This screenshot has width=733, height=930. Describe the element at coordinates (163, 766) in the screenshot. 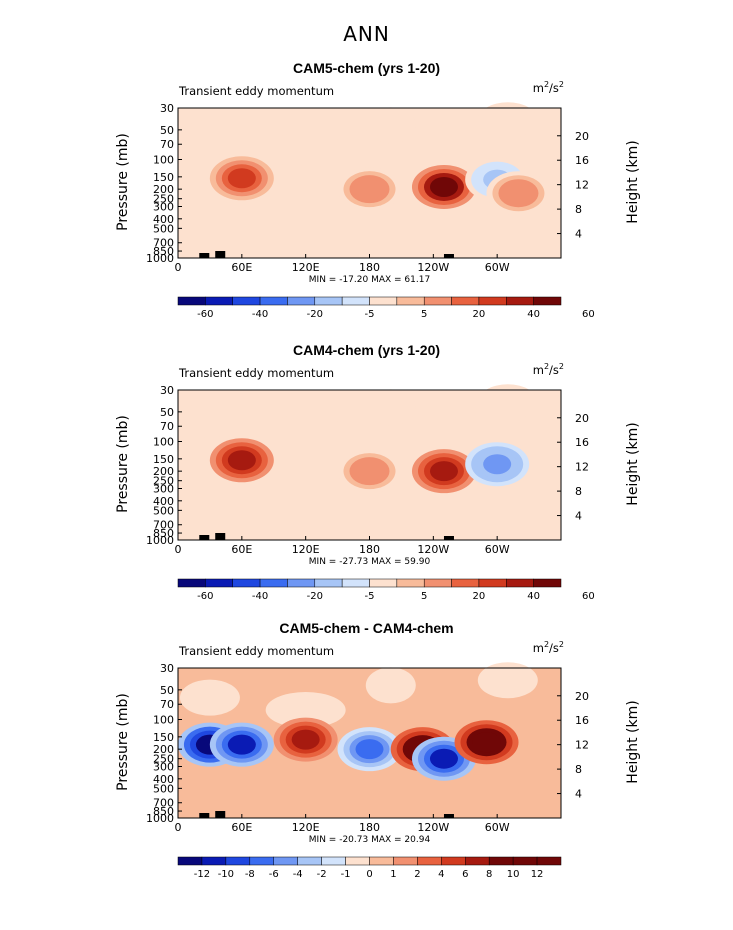

I see `pressure-tick-label: 300` at that location.